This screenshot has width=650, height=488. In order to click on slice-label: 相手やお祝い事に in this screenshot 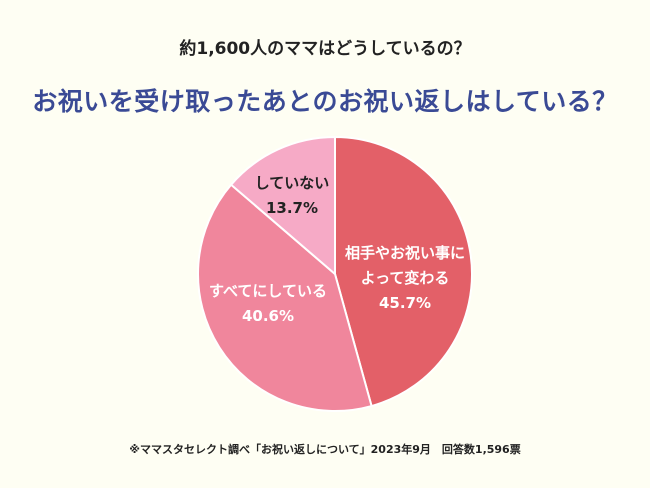, I will do `click(405, 253)`.